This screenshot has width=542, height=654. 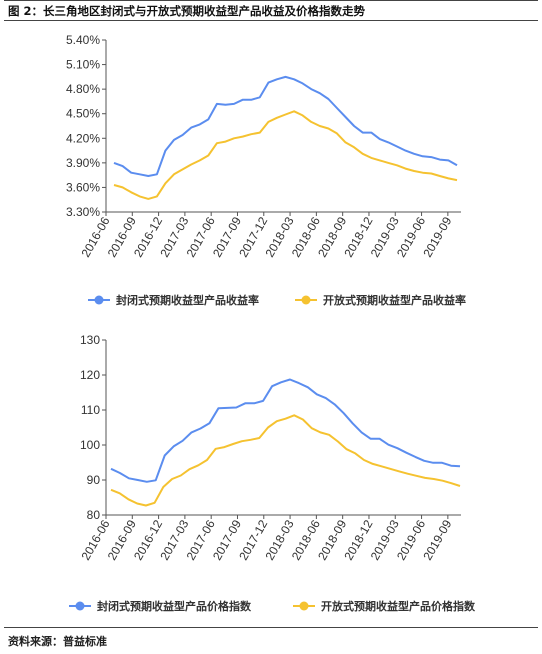 I want to click on y-tick-label: 120, so click(x=90, y=375).